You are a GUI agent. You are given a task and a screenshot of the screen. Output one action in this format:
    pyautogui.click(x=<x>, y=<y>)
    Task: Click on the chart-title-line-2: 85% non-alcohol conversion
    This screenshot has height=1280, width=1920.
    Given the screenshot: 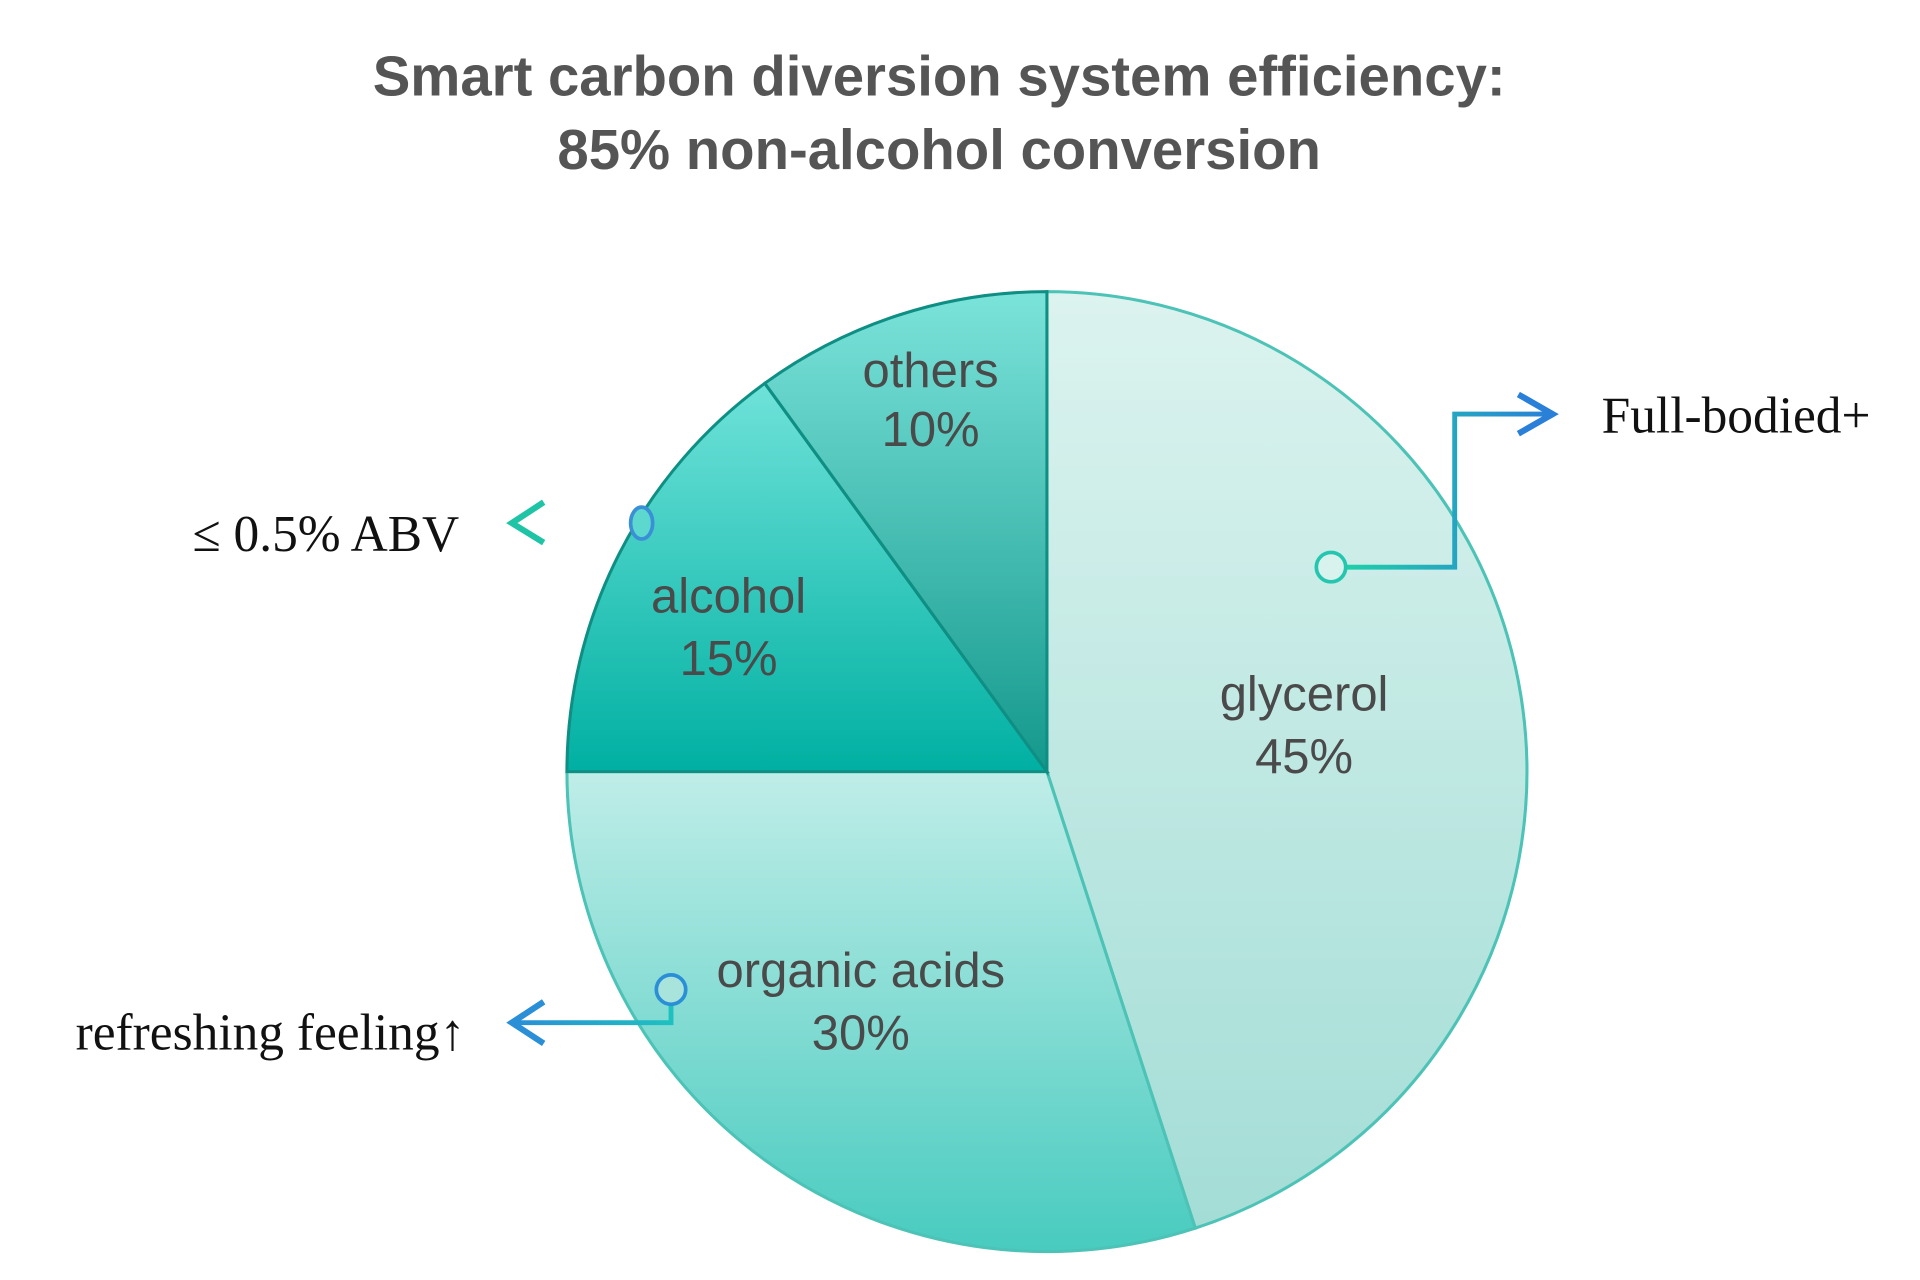 What is the action you would take?
    pyautogui.click(x=939, y=149)
    